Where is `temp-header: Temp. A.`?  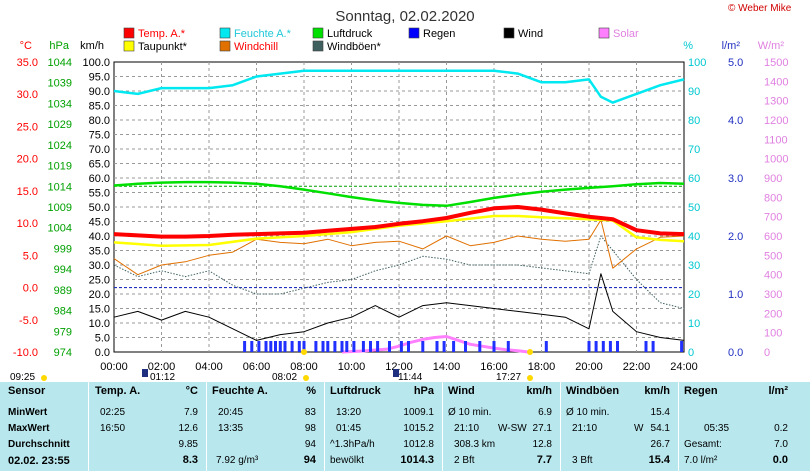
temp-header: Temp. A. is located at coordinates (118, 391).